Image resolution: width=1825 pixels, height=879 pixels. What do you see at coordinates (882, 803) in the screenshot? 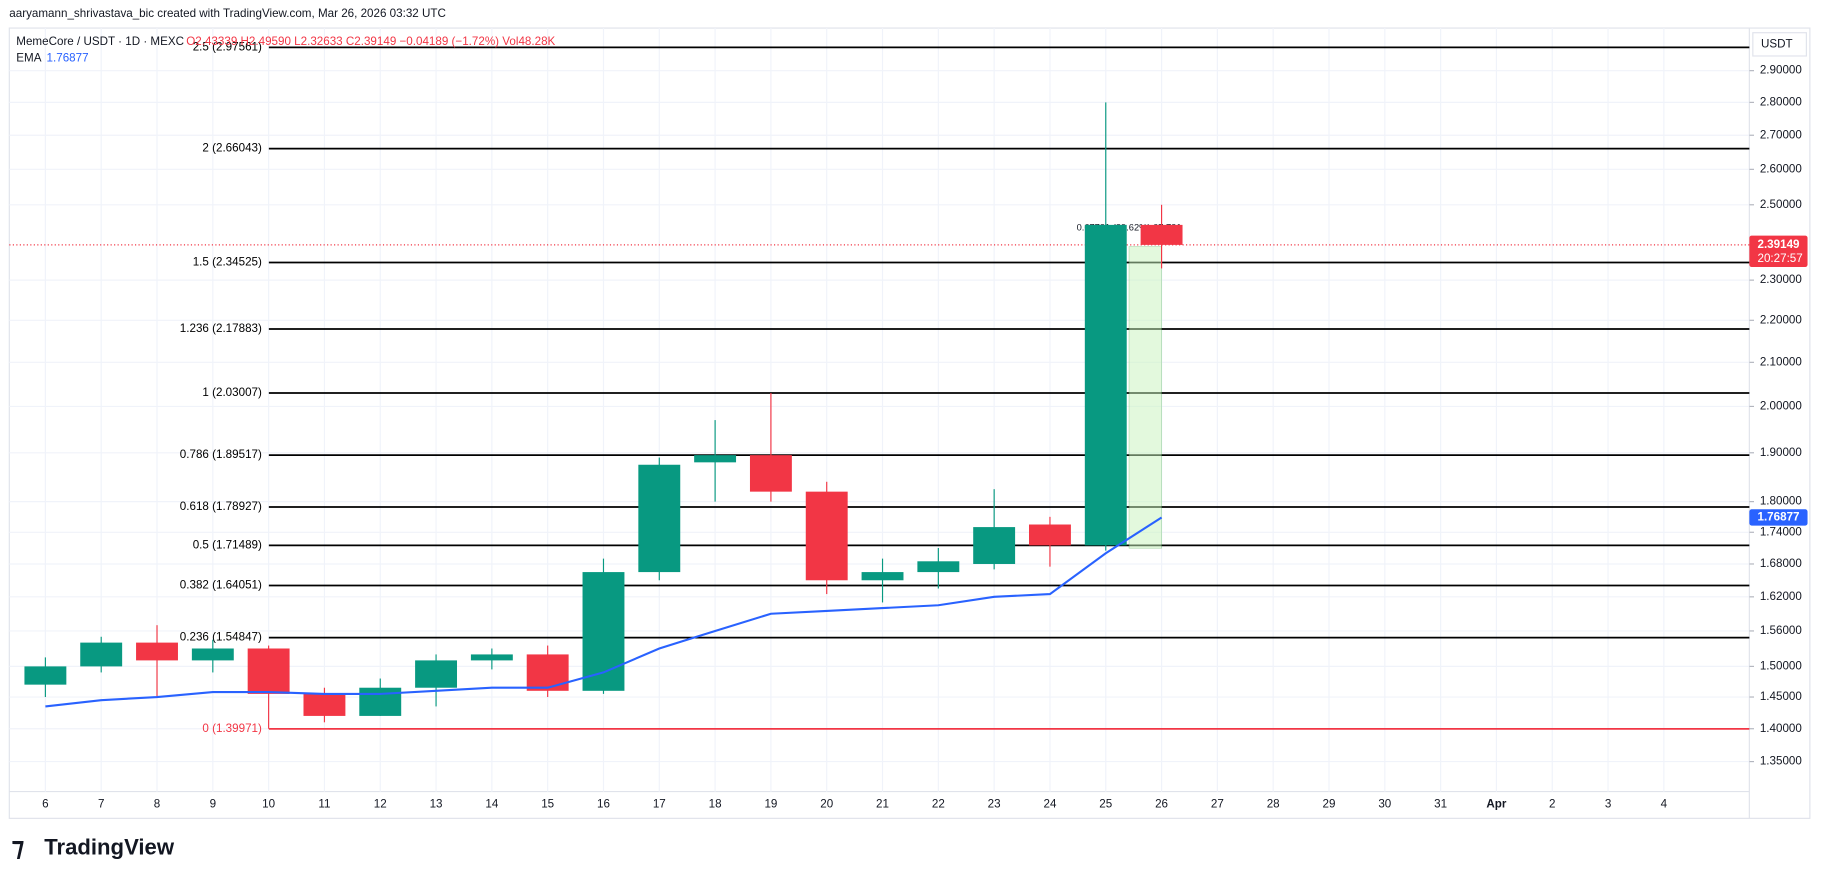
I see `x-tick-label: 21` at bounding box center [882, 803].